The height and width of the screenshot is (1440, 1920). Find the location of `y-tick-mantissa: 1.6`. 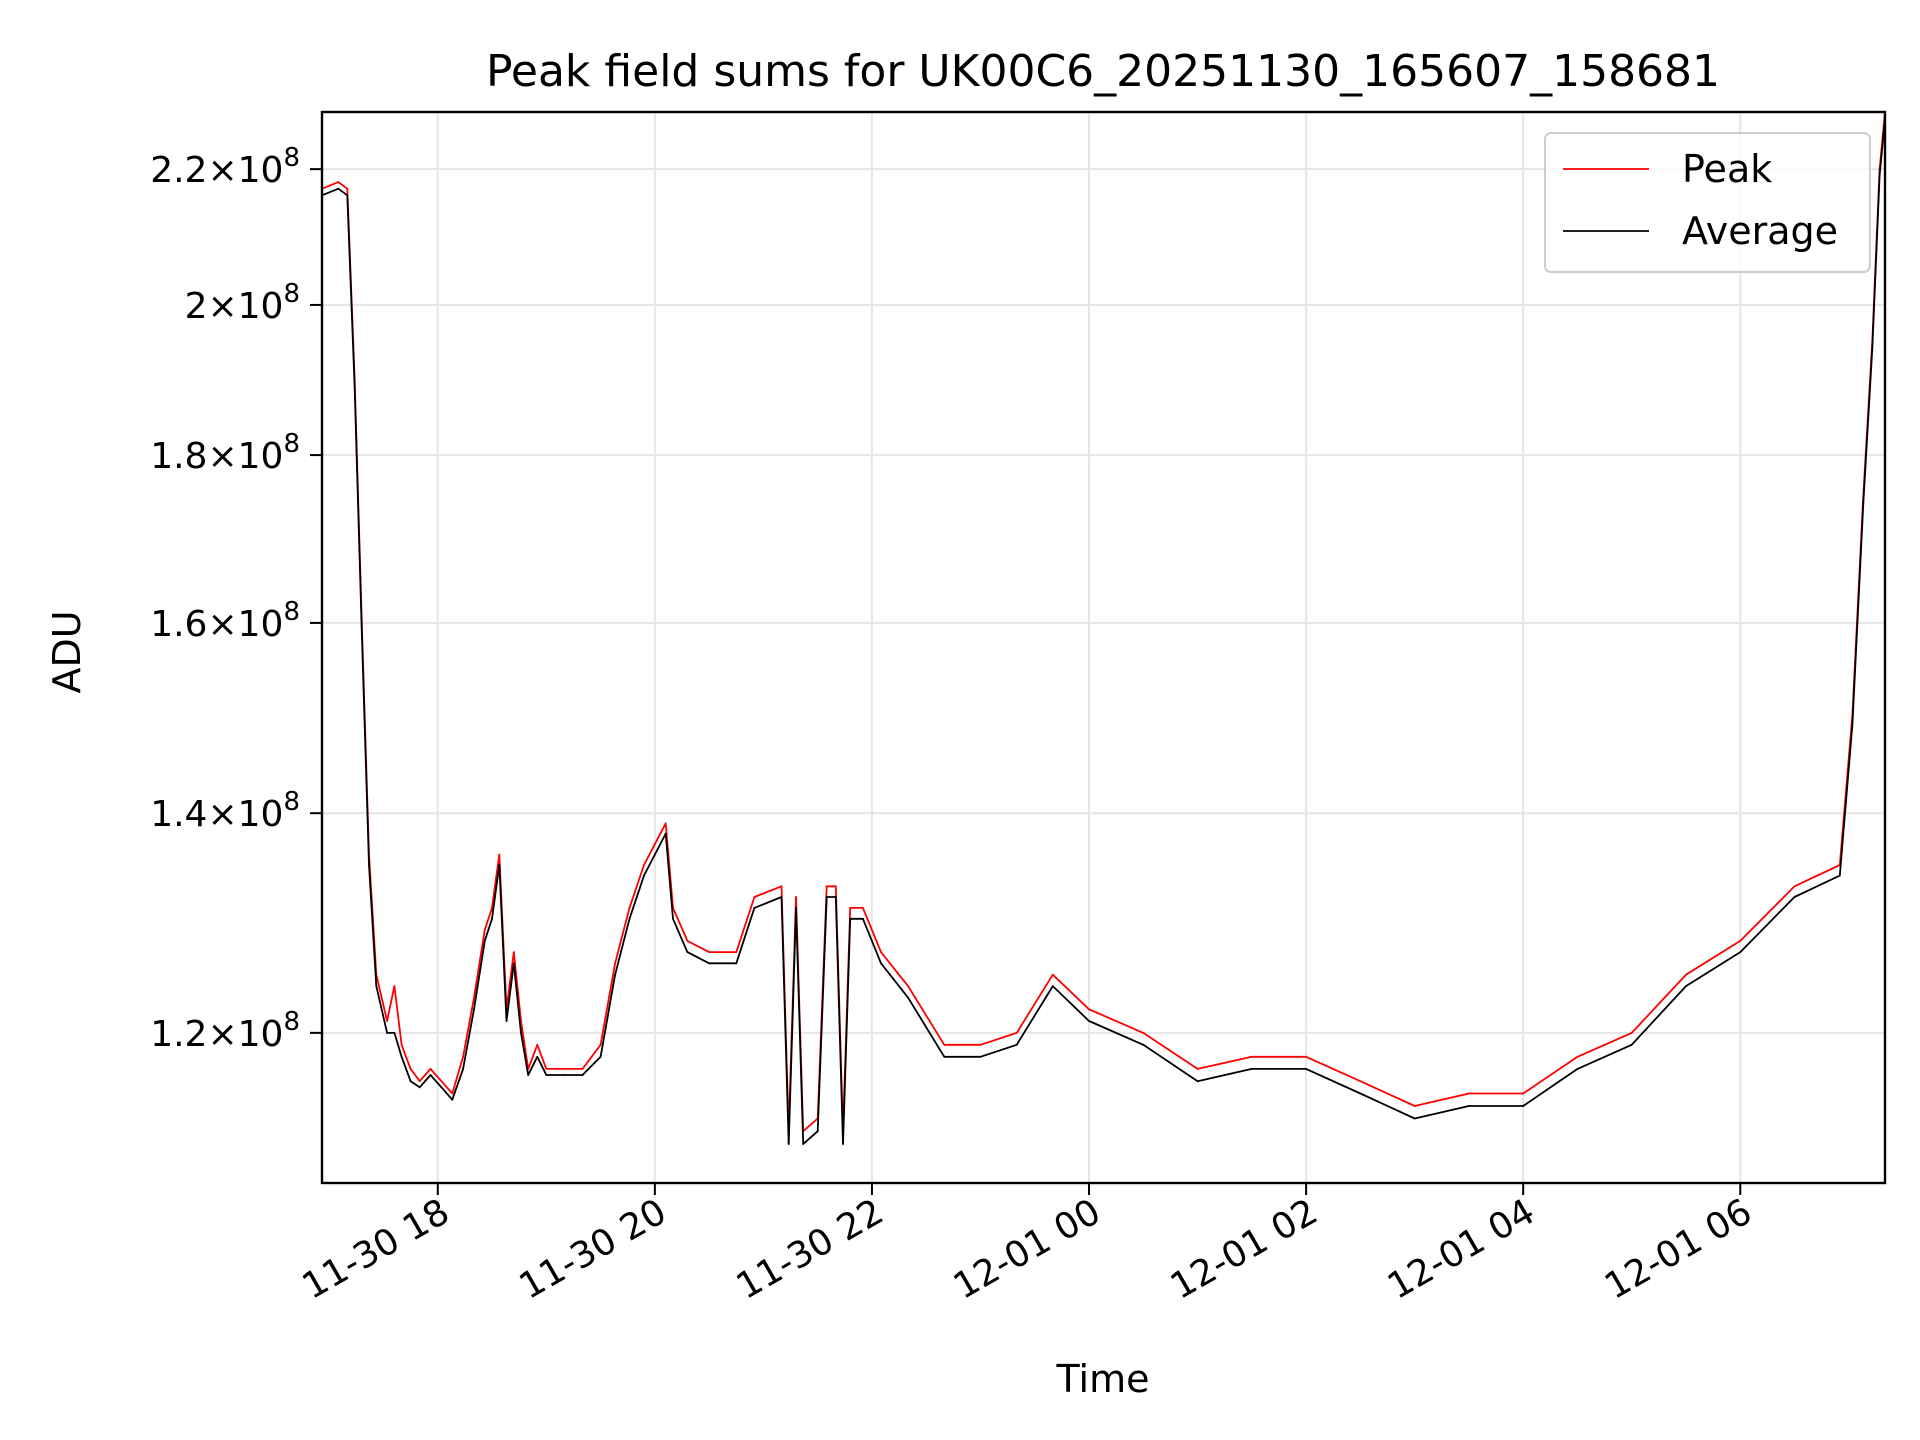

y-tick-mantissa: 1.6 is located at coordinates (178, 624).